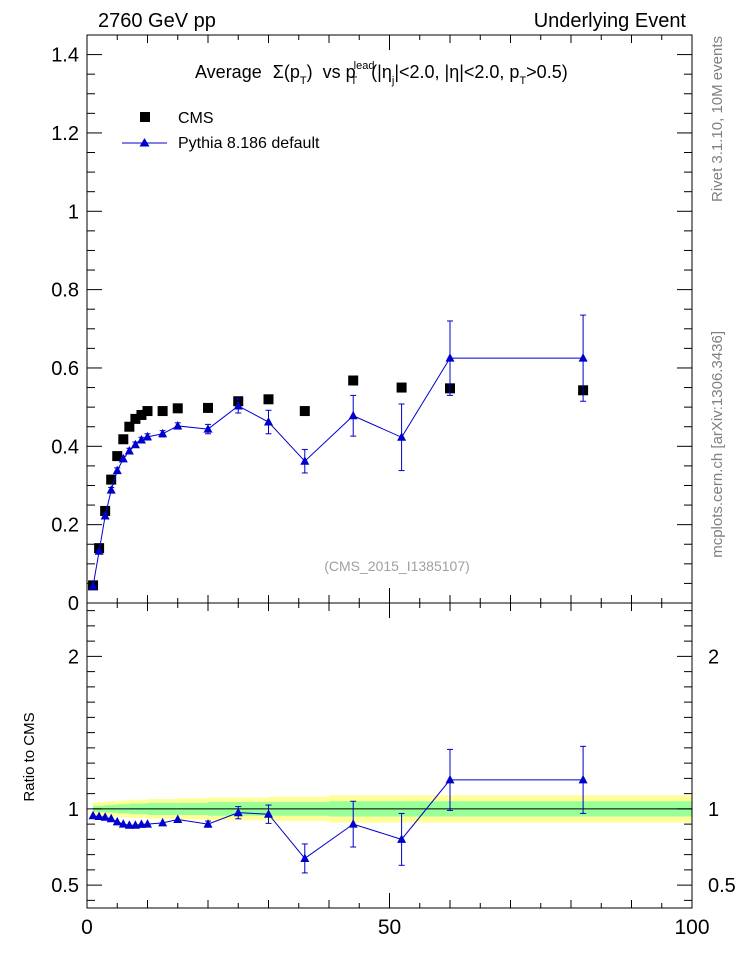 The height and width of the screenshot is (972, 746). What do you see at coordinates (713, 657) in the screenshot?
I see `ratio-ytick-label-right: 2` at bounding box center [713, 657].